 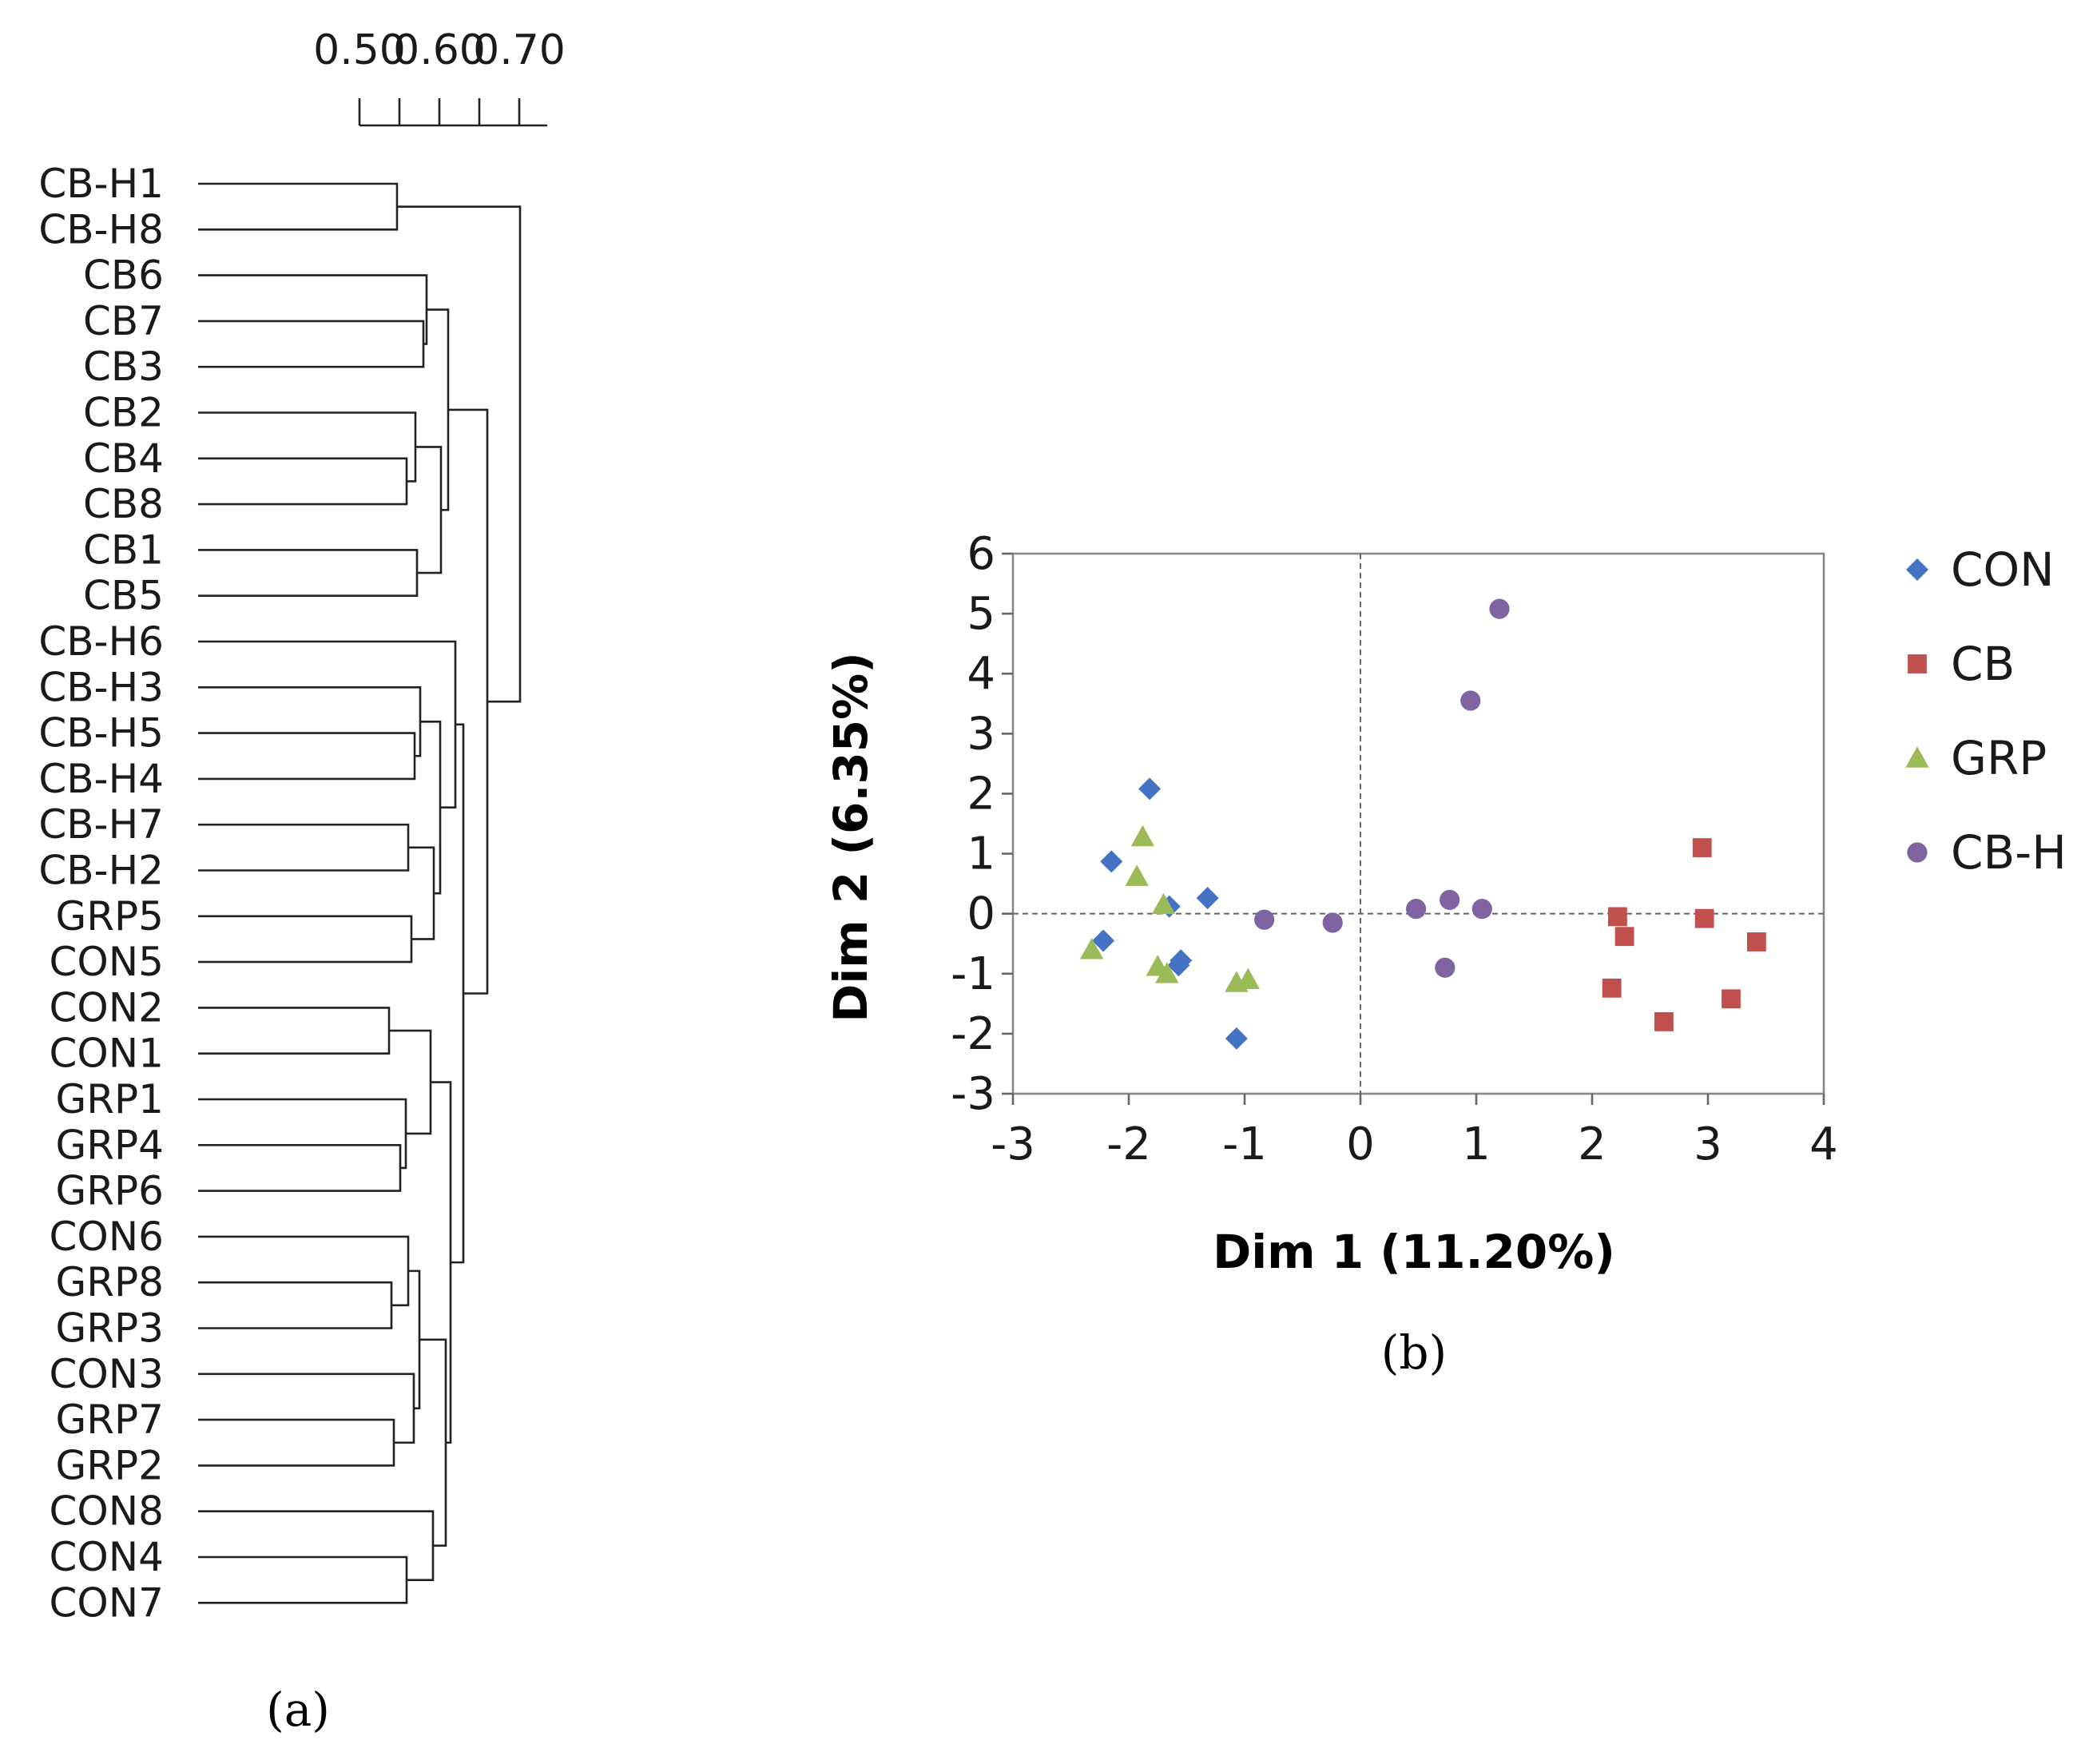 What do you see at coordinates (981, 854) in the screenshot?
I see `y-tick-label: 1` at bounding box center [981, 854].